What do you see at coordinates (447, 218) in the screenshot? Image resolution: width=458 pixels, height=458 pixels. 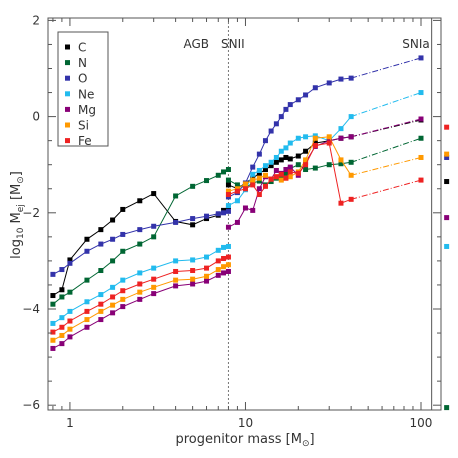 I see `data-point-mg-snia` at bounding box center [447, 218].